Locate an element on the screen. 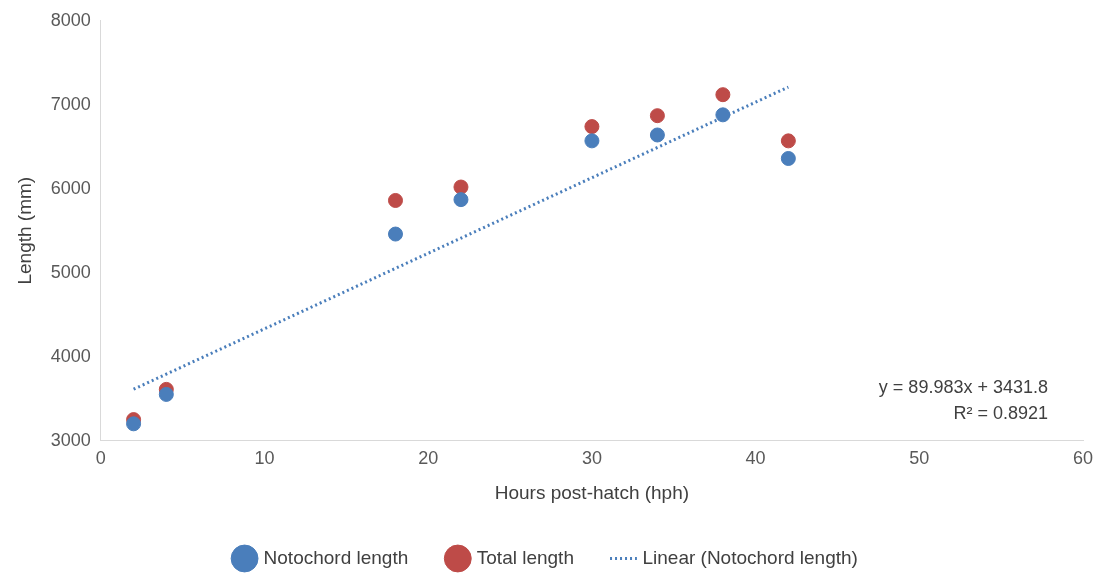 The width and height of the screenshot is (1103, 588). x-axis-title: Hours post-hatch (hph) is located at coordinates (592, 492).